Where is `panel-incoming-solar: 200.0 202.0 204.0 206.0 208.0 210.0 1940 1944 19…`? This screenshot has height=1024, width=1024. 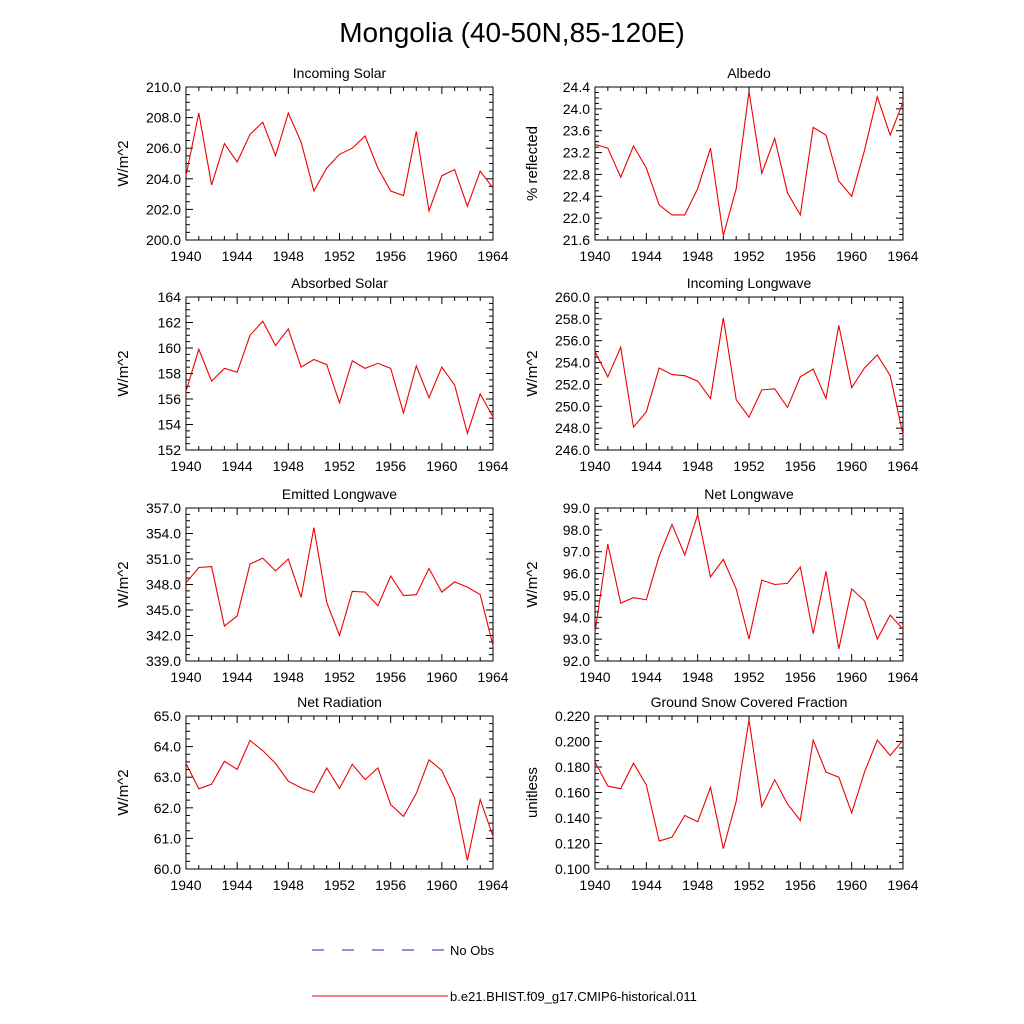 panel-incoming-solar: 200.0 202.0 204.0 206.0 208.0 210.0 1940 1944 19… is located at coordinates (312, 164).